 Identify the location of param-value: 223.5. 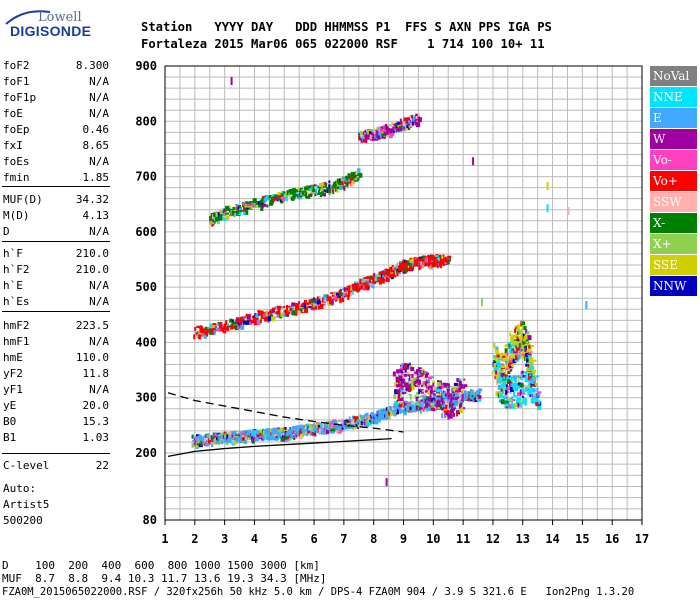
(92, 325).